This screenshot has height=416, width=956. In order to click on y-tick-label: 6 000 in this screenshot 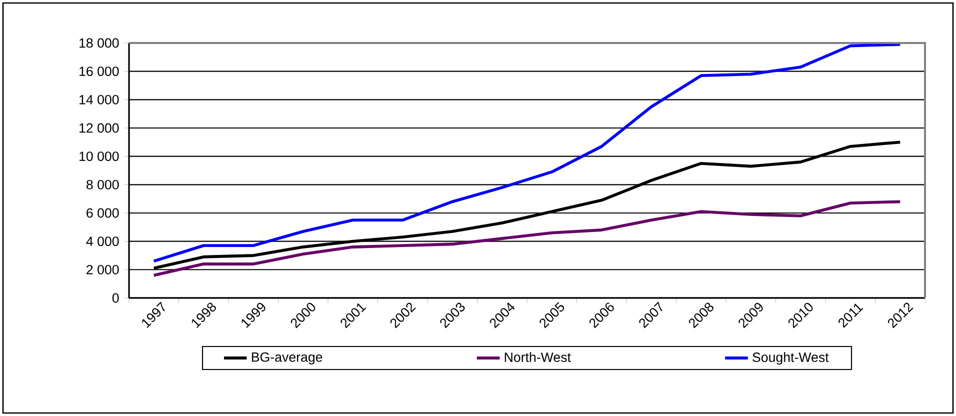, I will do `click(102, 213)`.